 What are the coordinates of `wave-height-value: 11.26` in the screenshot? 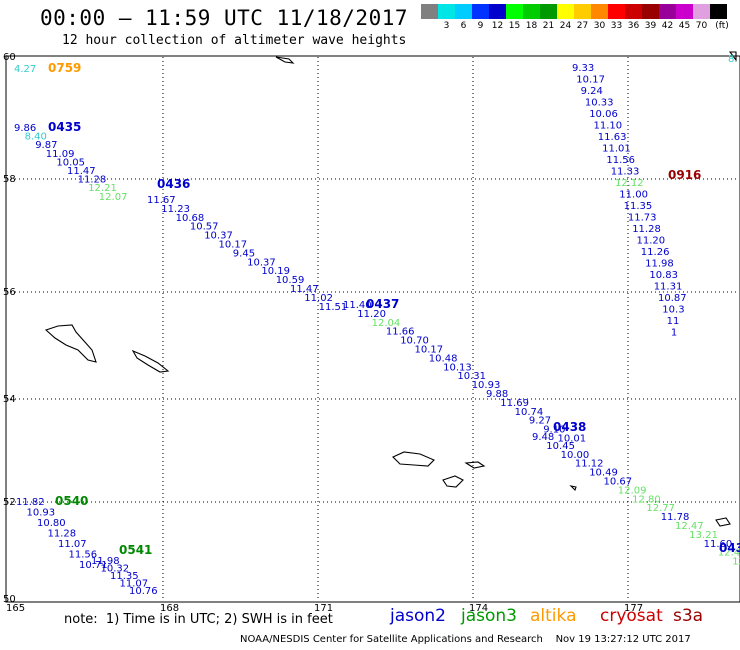 It's located at (655, 252).